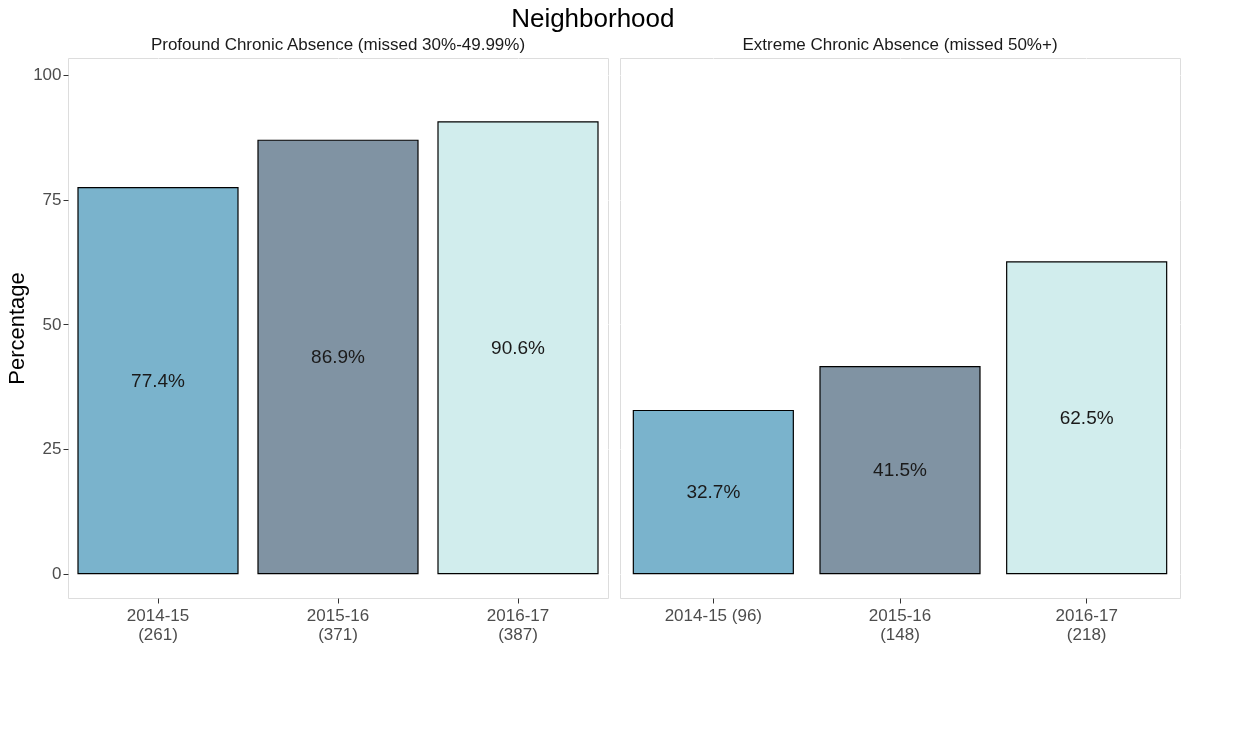 The image size is (1245, 736). I want to click on y-tick-label: 100, so click(47, 75).